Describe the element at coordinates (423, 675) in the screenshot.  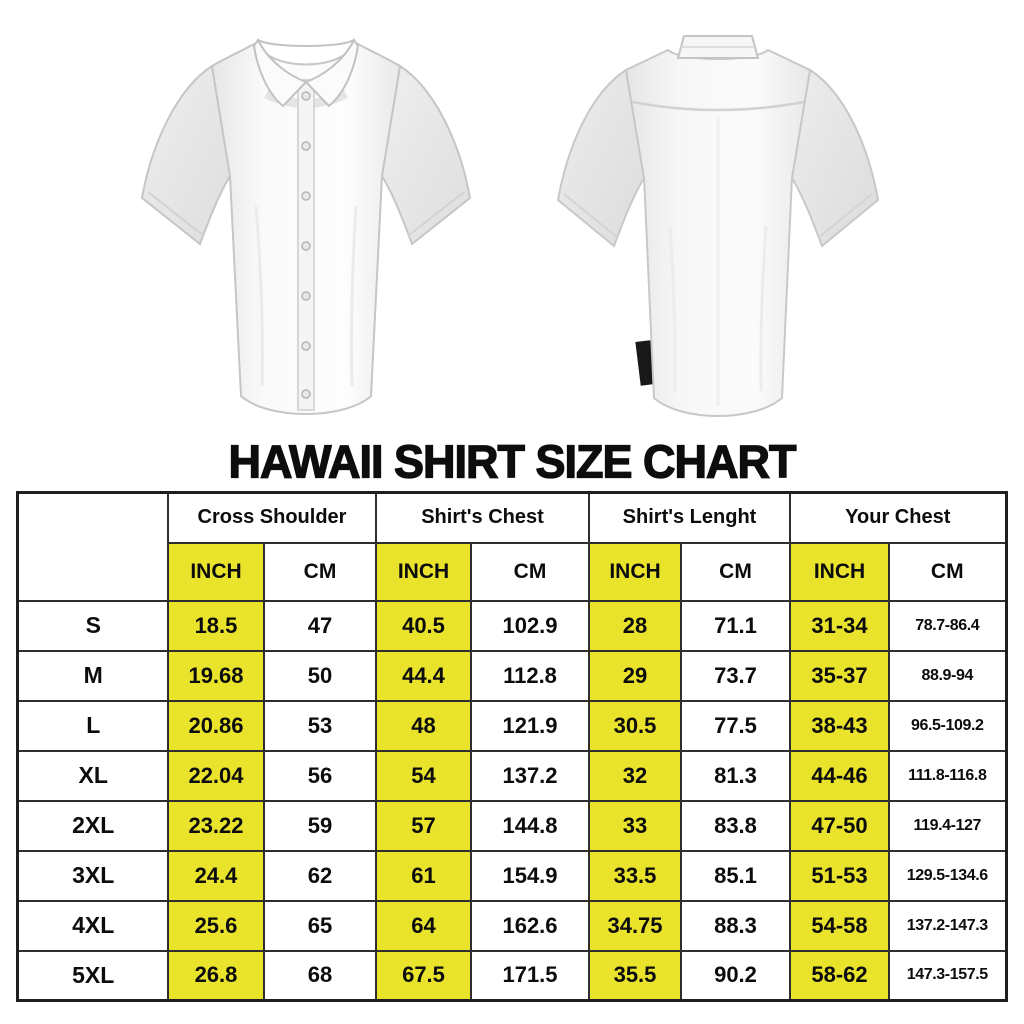
I see `inch-value: 44.4` at that location.